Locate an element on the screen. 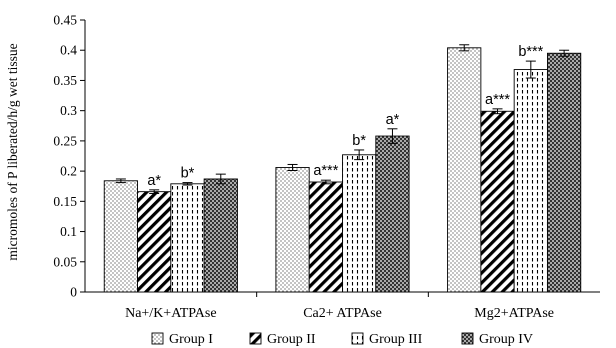 Image resolution: width=616 pixels, height=348 pixels. x-axis-categories: Na+/K+ATPAse Ca2+ ATPAse Mg2+ATPAse is located at coordinates (339, 313).